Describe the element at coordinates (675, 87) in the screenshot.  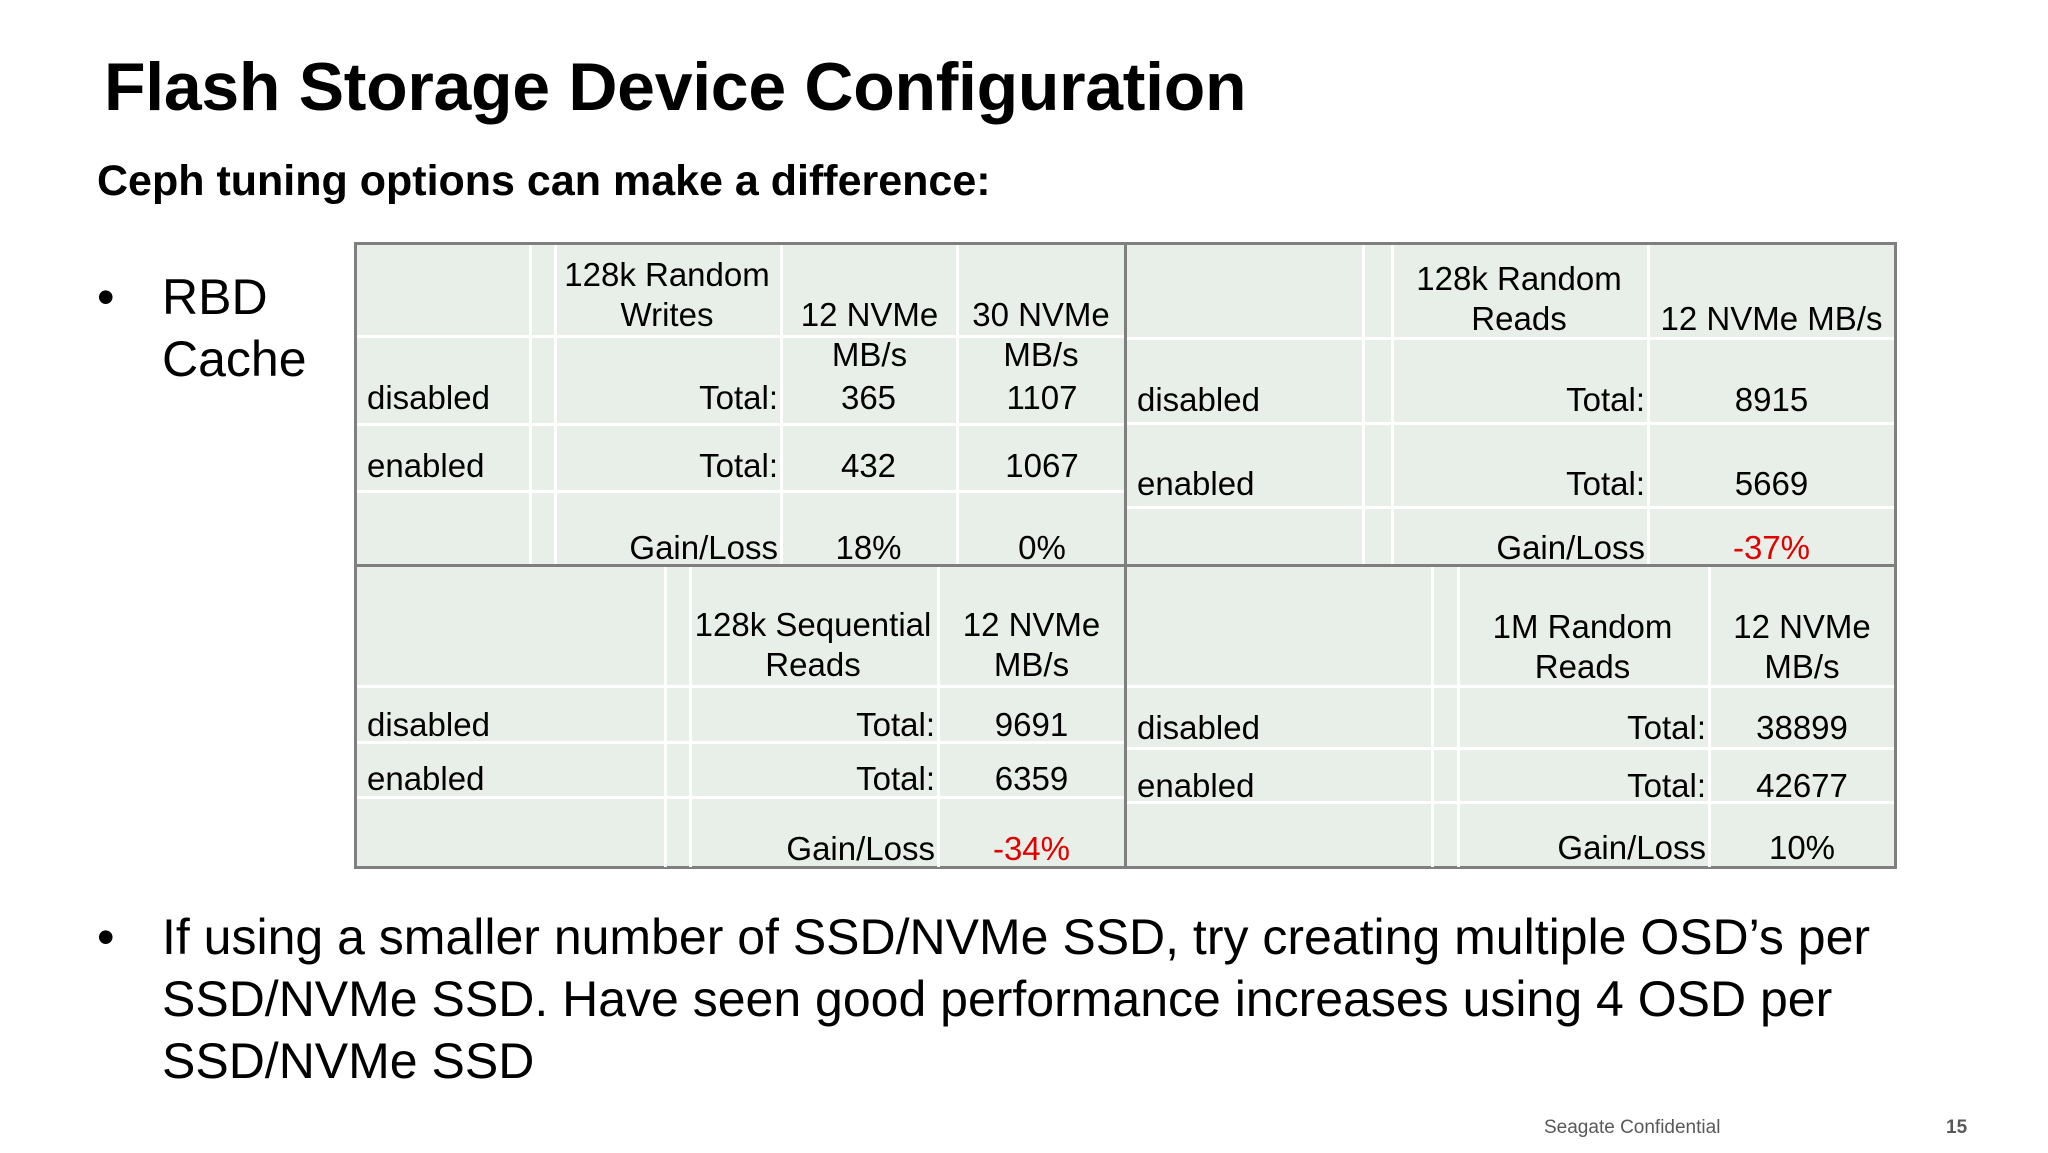
I see `slide-title: Flash Storage Device Configuration` at that location.